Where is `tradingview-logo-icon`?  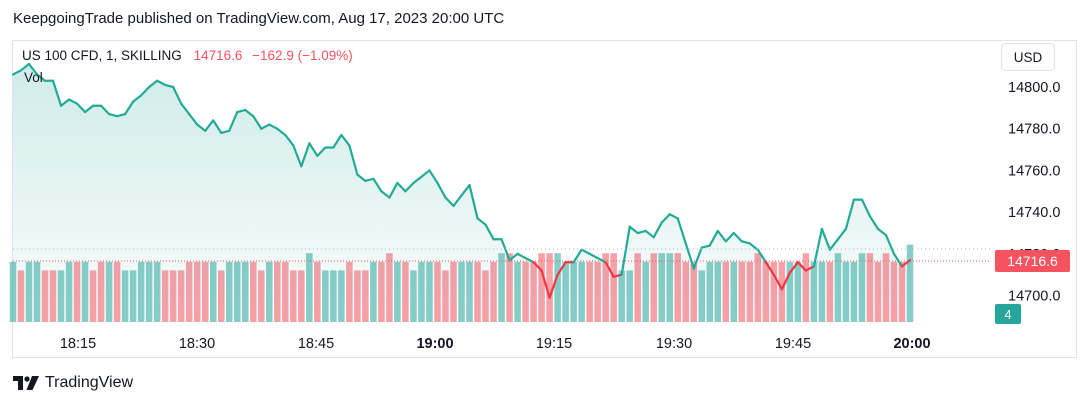 tradingview-logo-icon is located at coordinates (26, 383).